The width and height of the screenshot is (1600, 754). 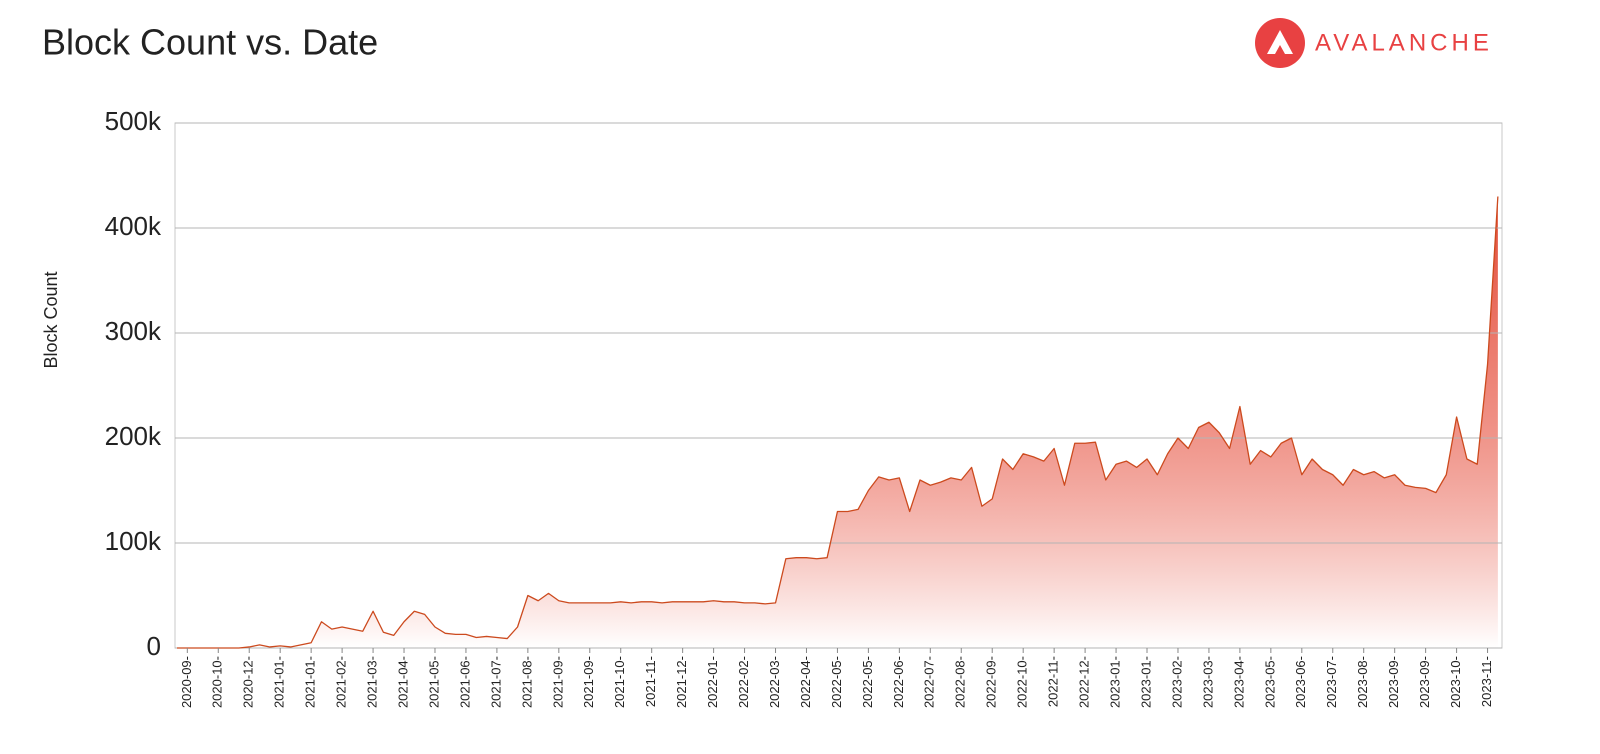 I want to click on x-tick-label: 2021-03-, so click(x=372, y=682).